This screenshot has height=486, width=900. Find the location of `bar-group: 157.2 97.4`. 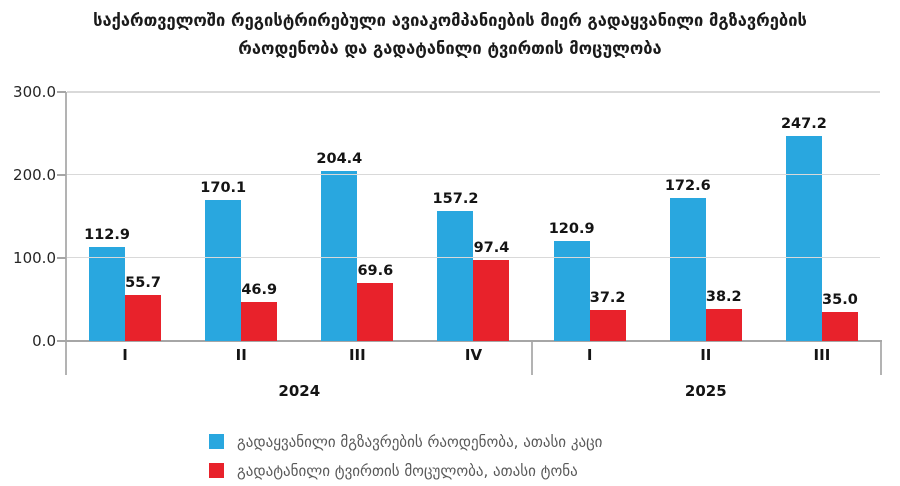

bar-group: 157.2 97.4 is located at coordinates (473, 216).